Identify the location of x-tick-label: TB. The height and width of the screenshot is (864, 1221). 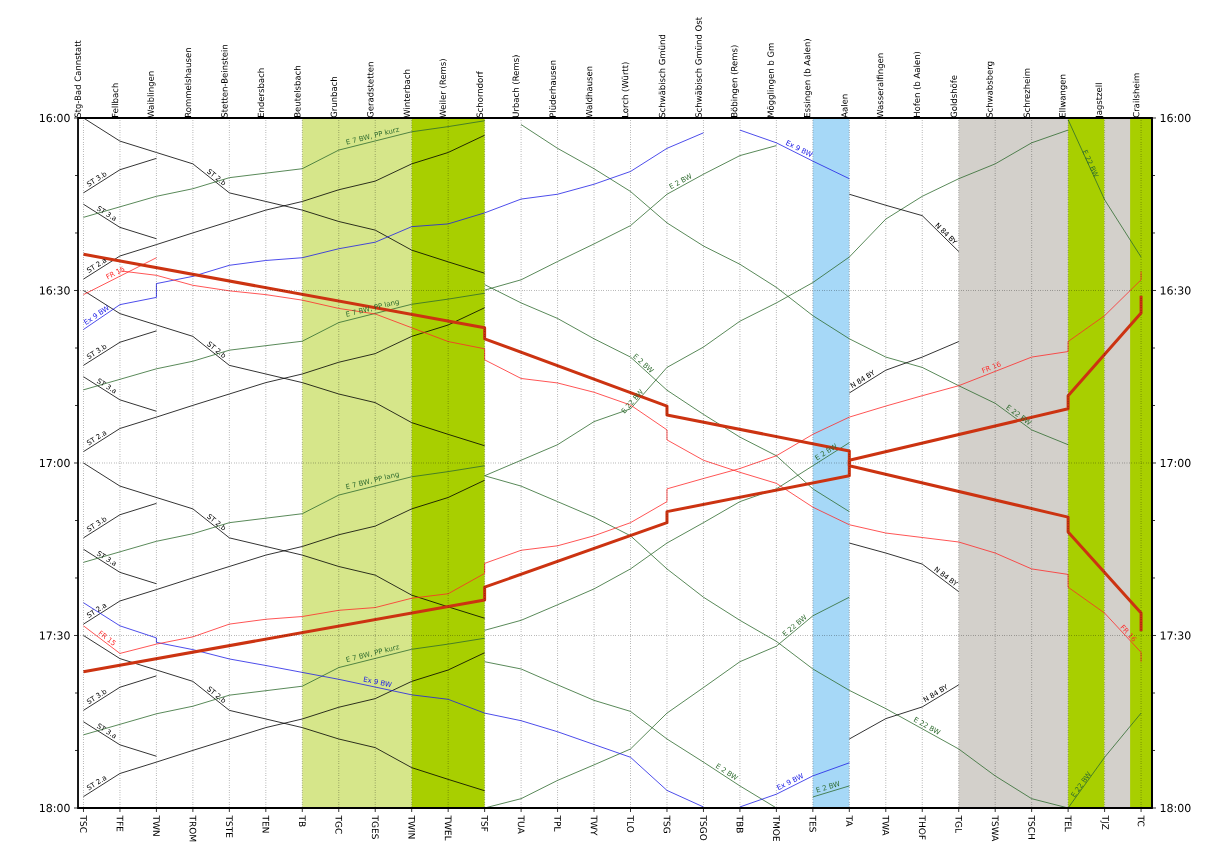
(302, 821).